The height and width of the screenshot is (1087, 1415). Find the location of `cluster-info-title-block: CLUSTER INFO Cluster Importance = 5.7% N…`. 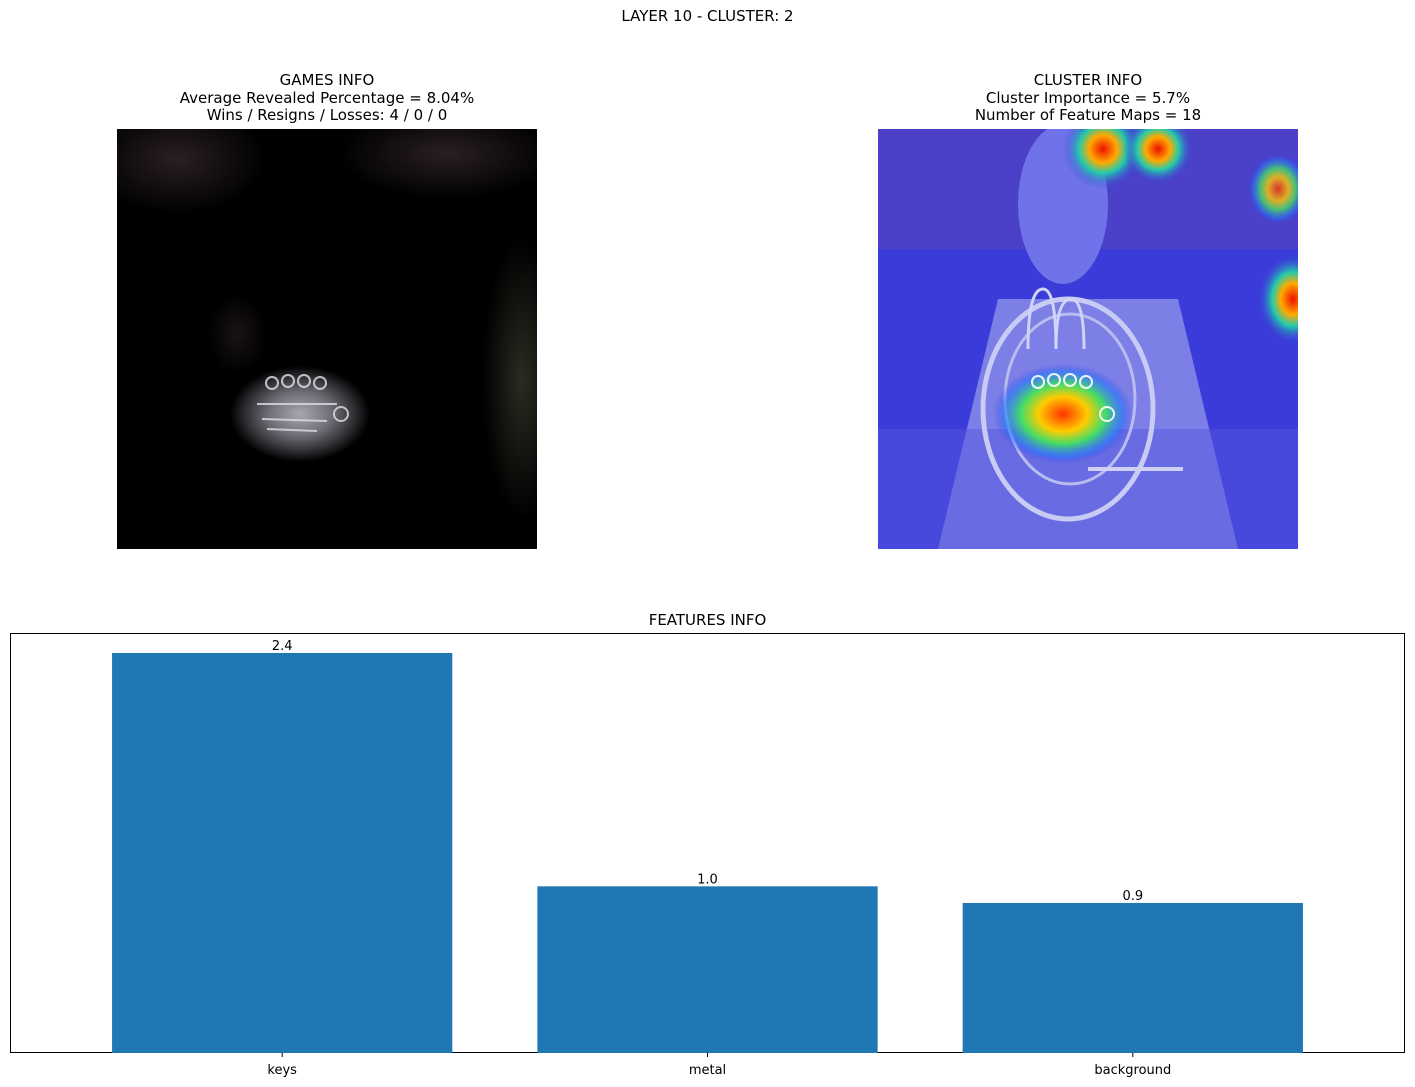

cluster-info-title-block: CLUSTER INFO Cluster Importance = 5.7% N… is located at coordinates (1088, 98).